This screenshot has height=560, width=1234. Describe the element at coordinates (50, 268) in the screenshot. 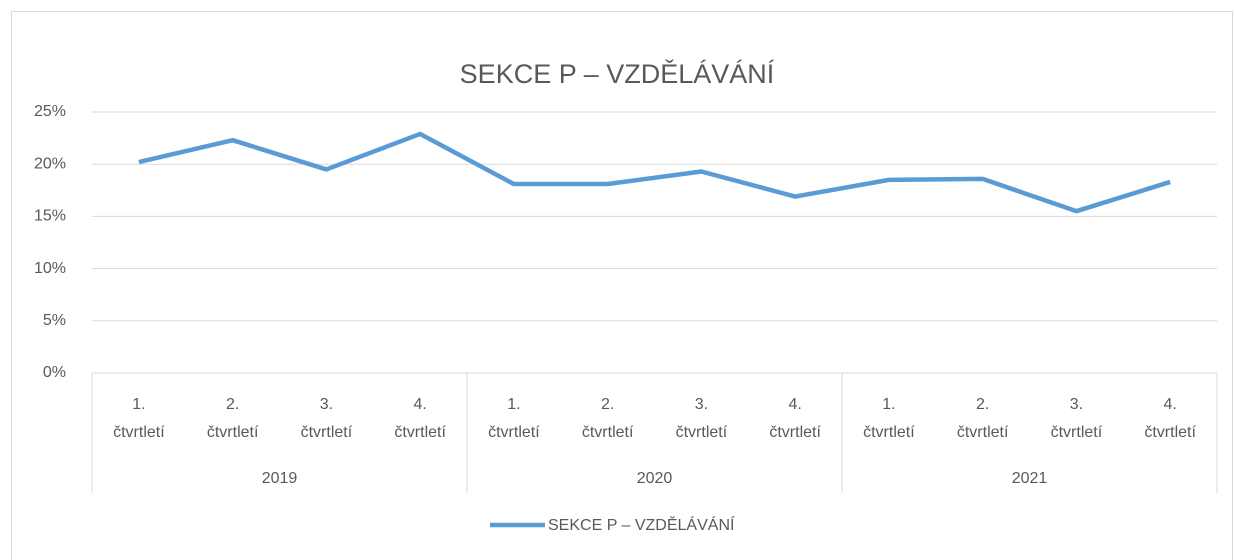

I see `y-tick-label: 10%` at that location.